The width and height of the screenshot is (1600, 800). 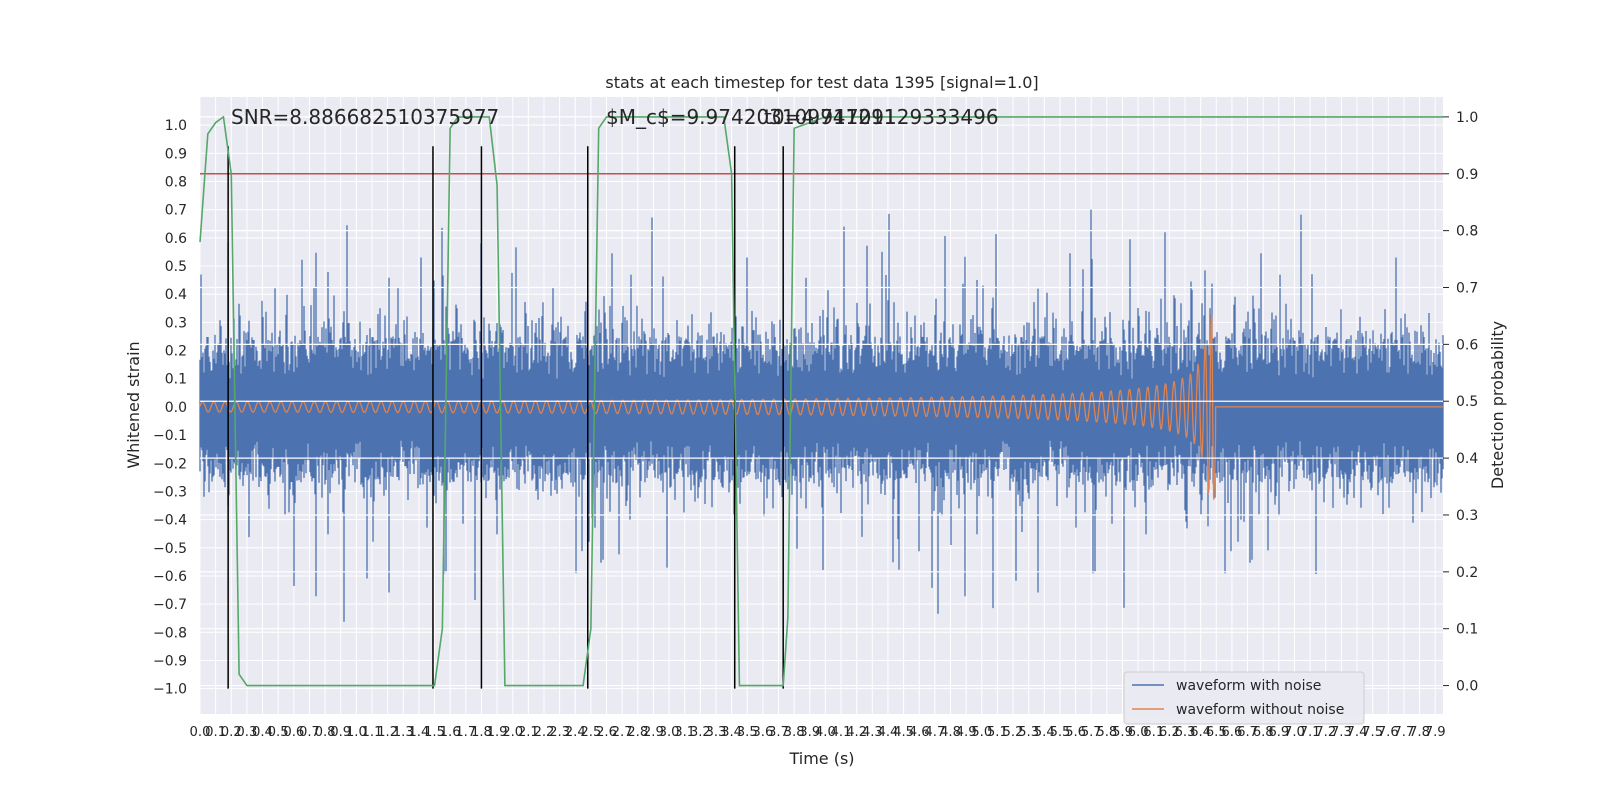 What do you see at coordinates (809, 732) in the screenshot?
I see `x-tick-label: 3.9` at bounding box center [809, 732].